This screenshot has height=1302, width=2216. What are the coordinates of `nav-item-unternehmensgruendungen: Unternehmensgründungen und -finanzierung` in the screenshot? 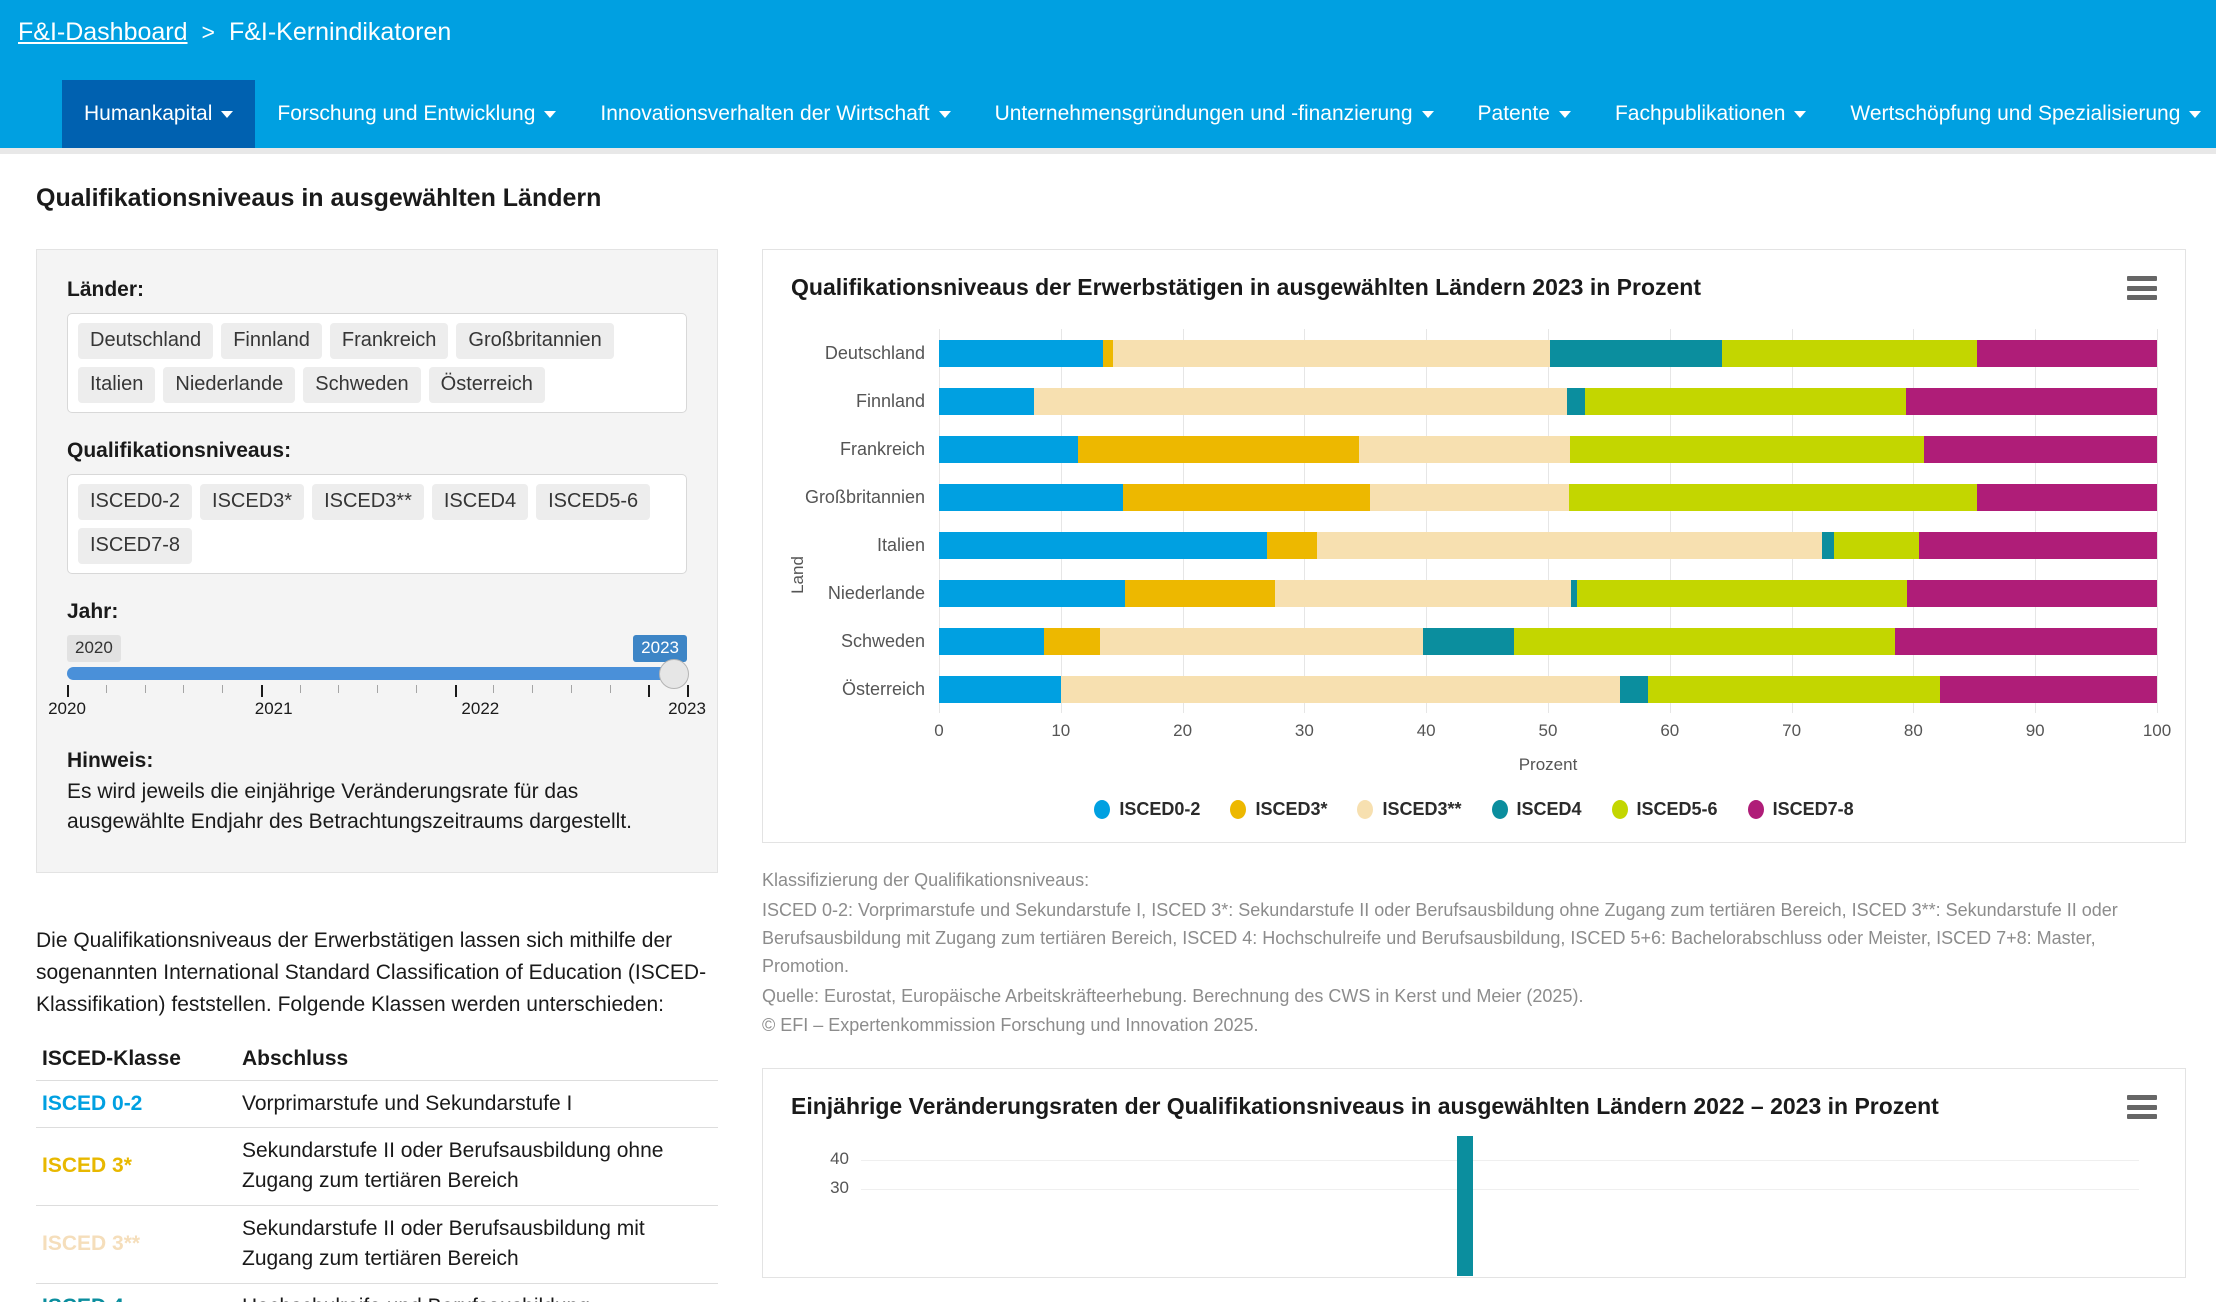 It's located at (1214, 114).